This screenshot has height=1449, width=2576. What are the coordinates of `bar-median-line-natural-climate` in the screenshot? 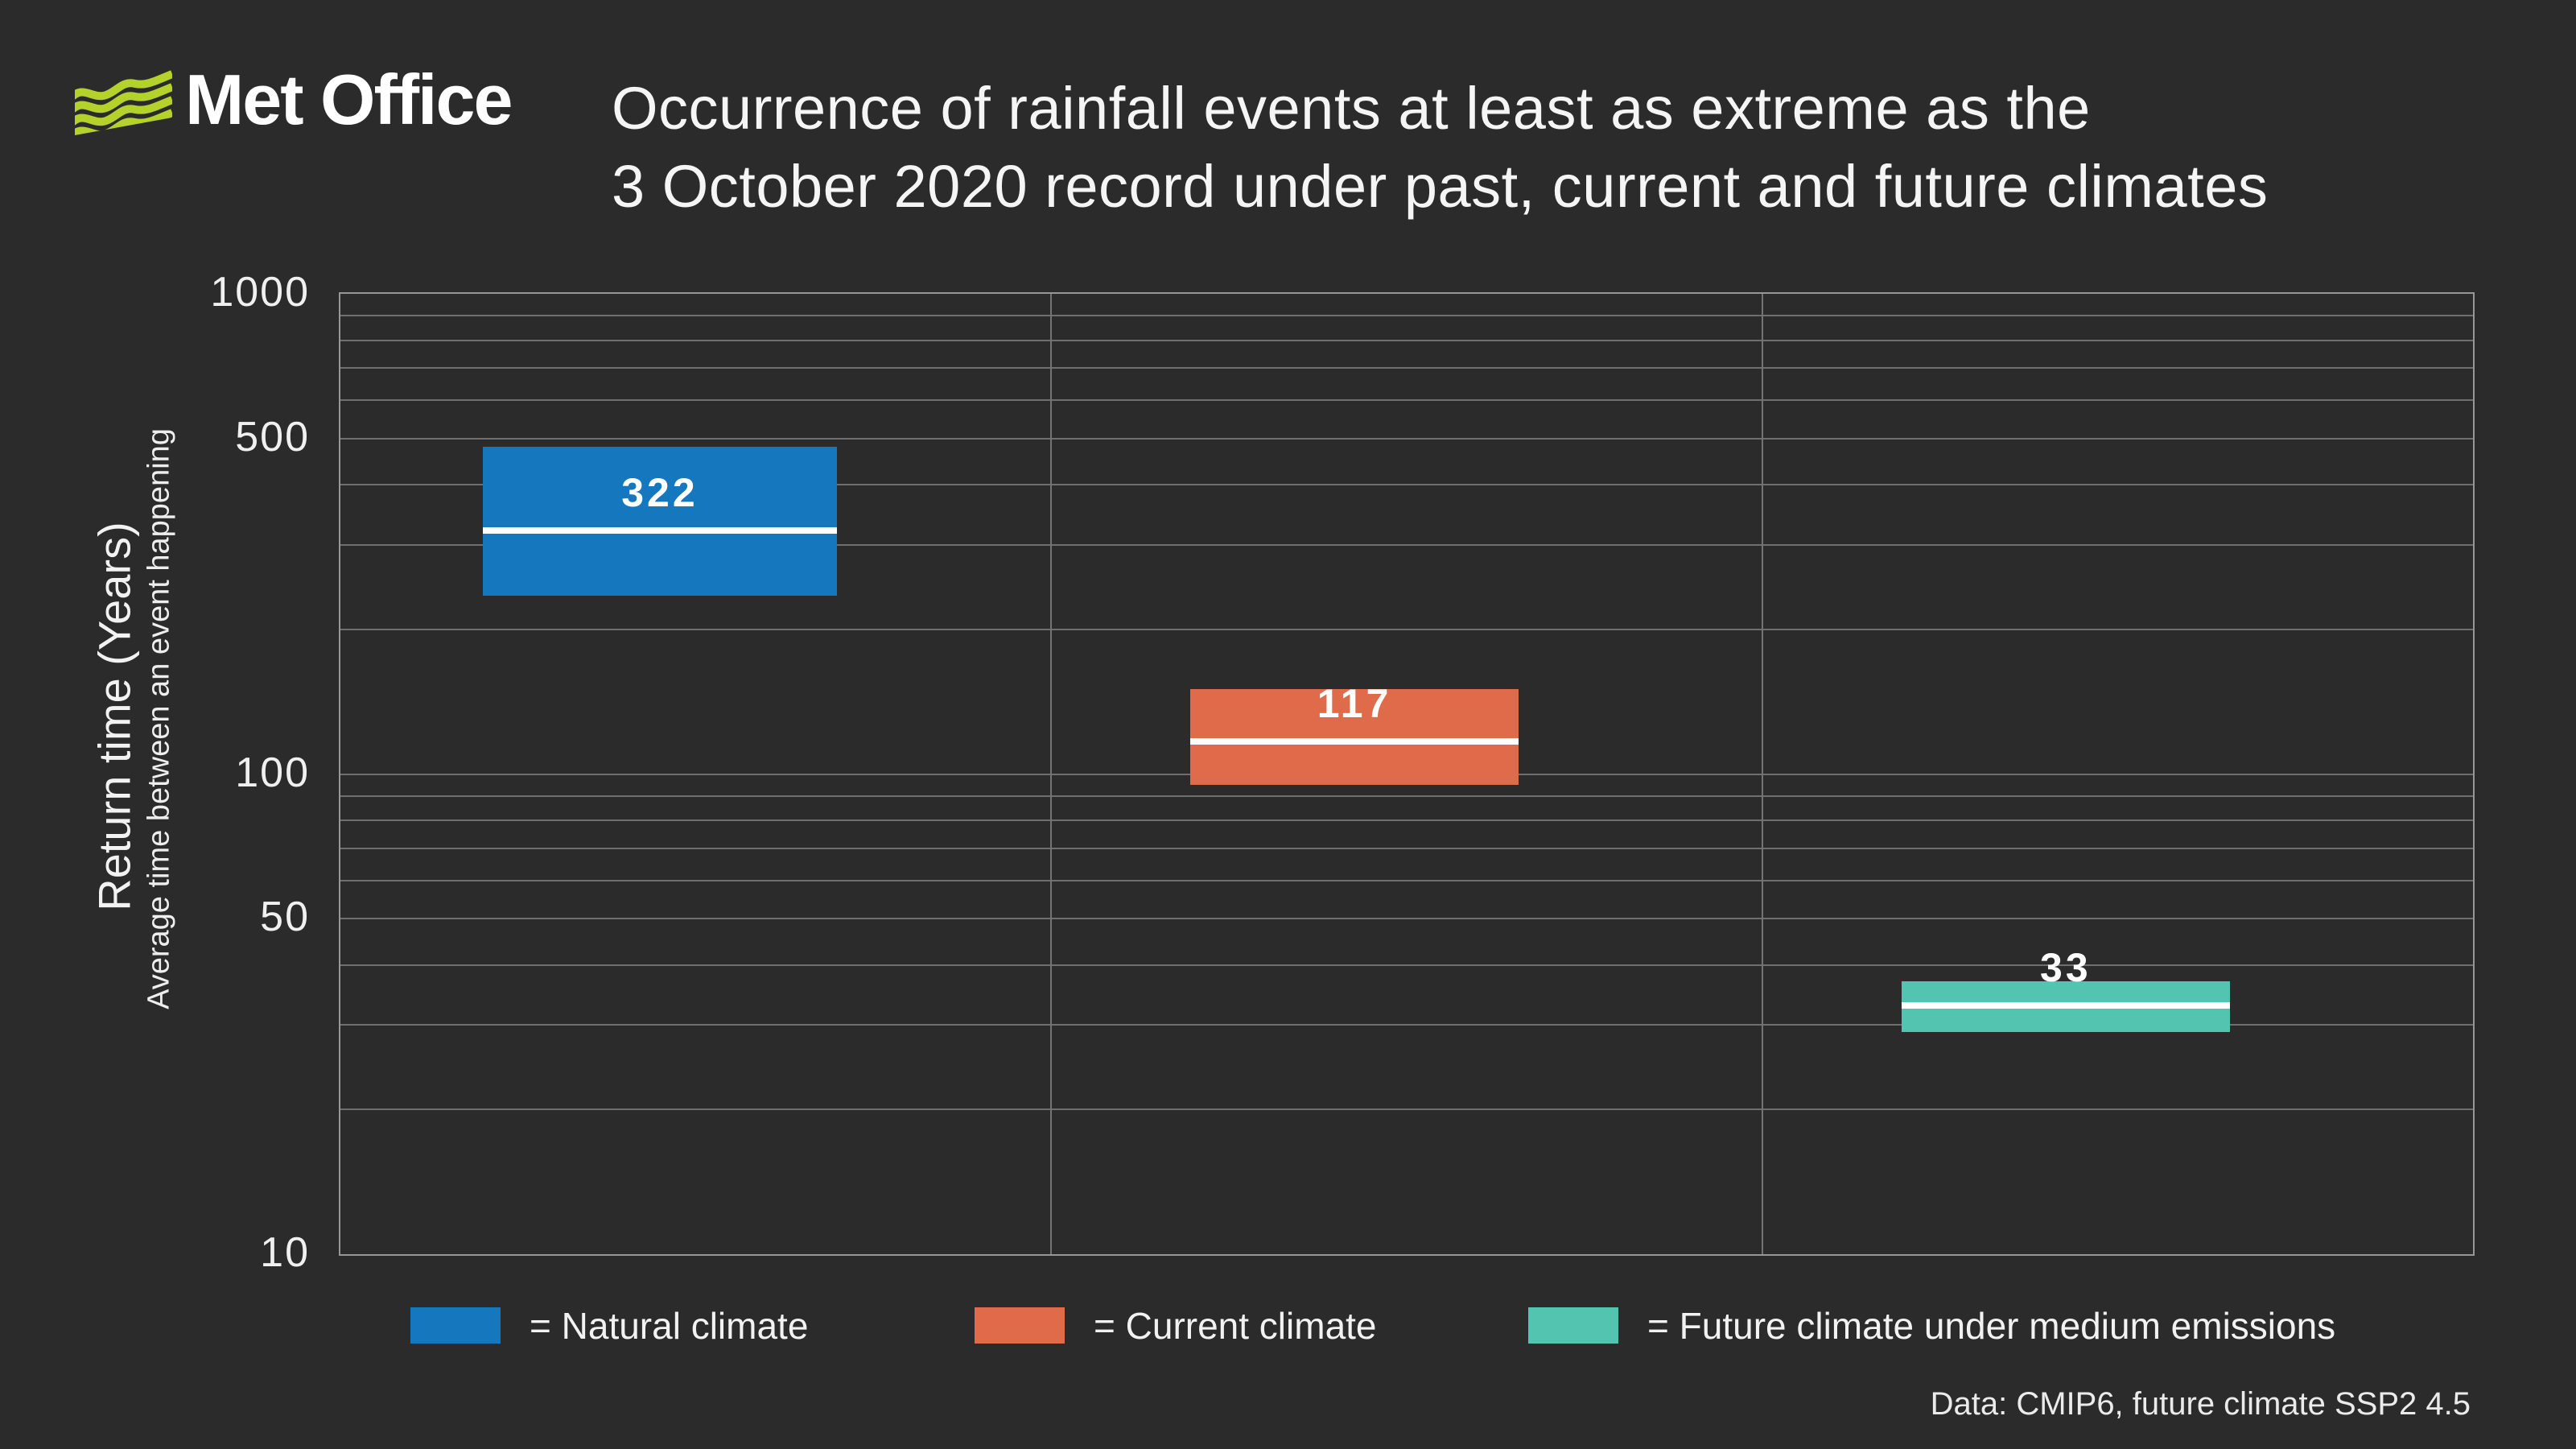 It's located at (660, 530).